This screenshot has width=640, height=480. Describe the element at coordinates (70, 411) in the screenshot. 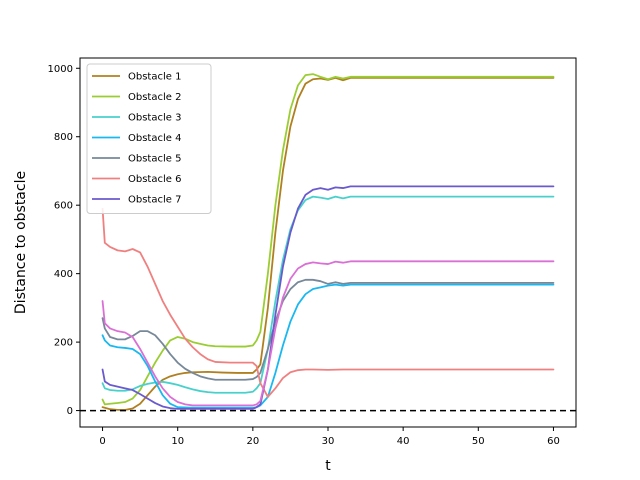

I see `y-tick-label: 0` at that location.